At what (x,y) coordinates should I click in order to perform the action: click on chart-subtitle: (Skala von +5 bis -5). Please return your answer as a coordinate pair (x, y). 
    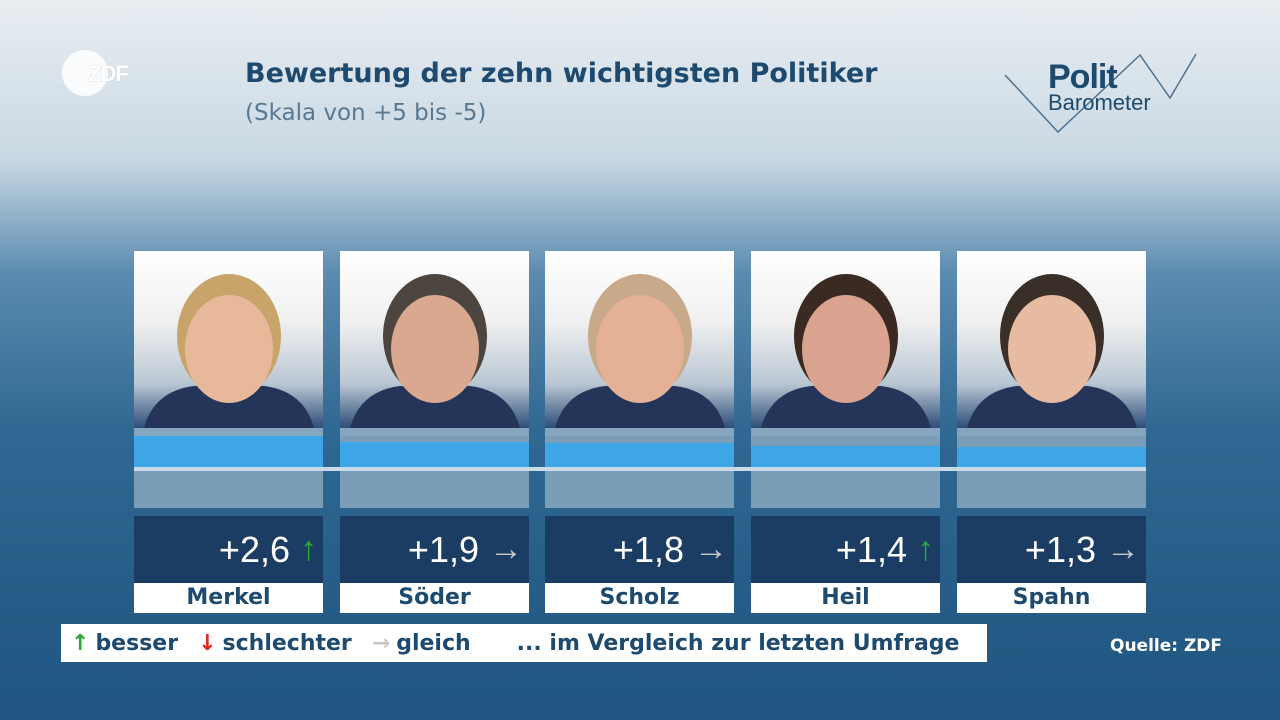
    Looking at the image, I should click on (366, 113).